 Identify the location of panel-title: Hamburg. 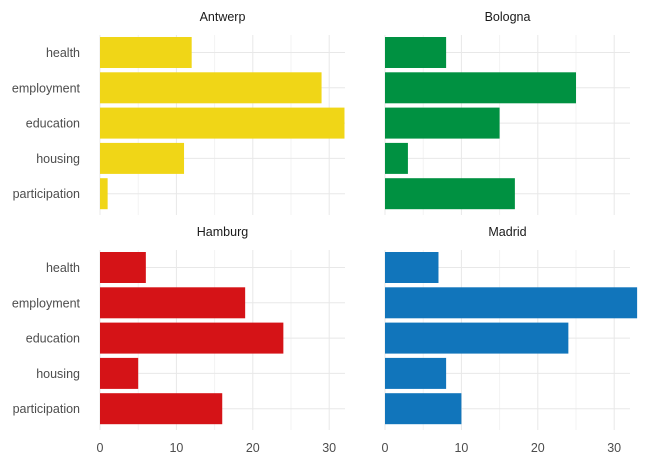
(222, 232).